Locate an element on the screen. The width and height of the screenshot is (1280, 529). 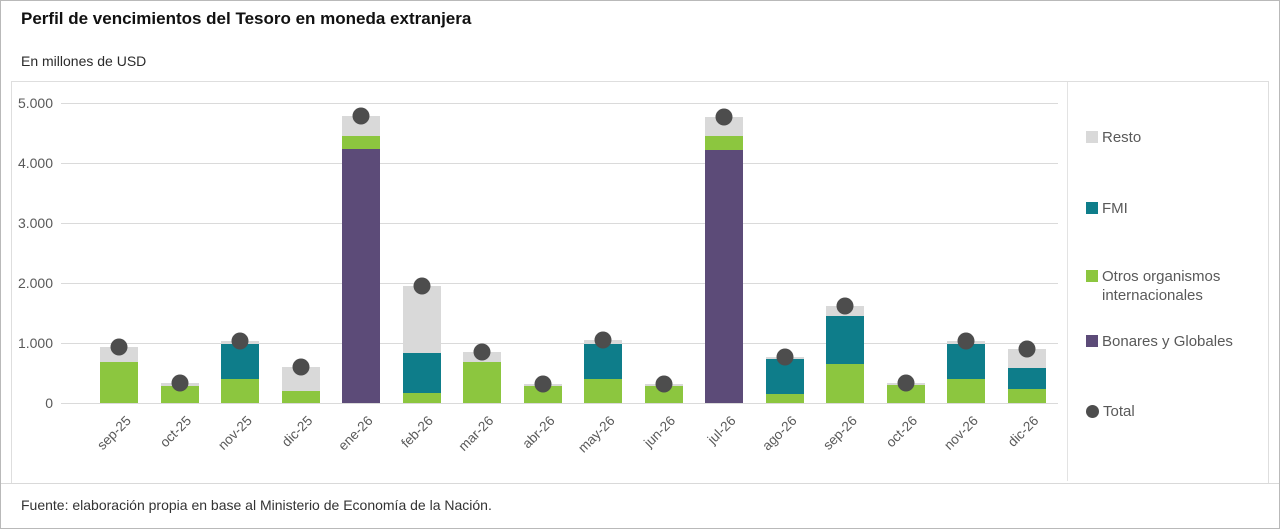
legend-item-resto: Resto is located at coordinates (1113, 137).